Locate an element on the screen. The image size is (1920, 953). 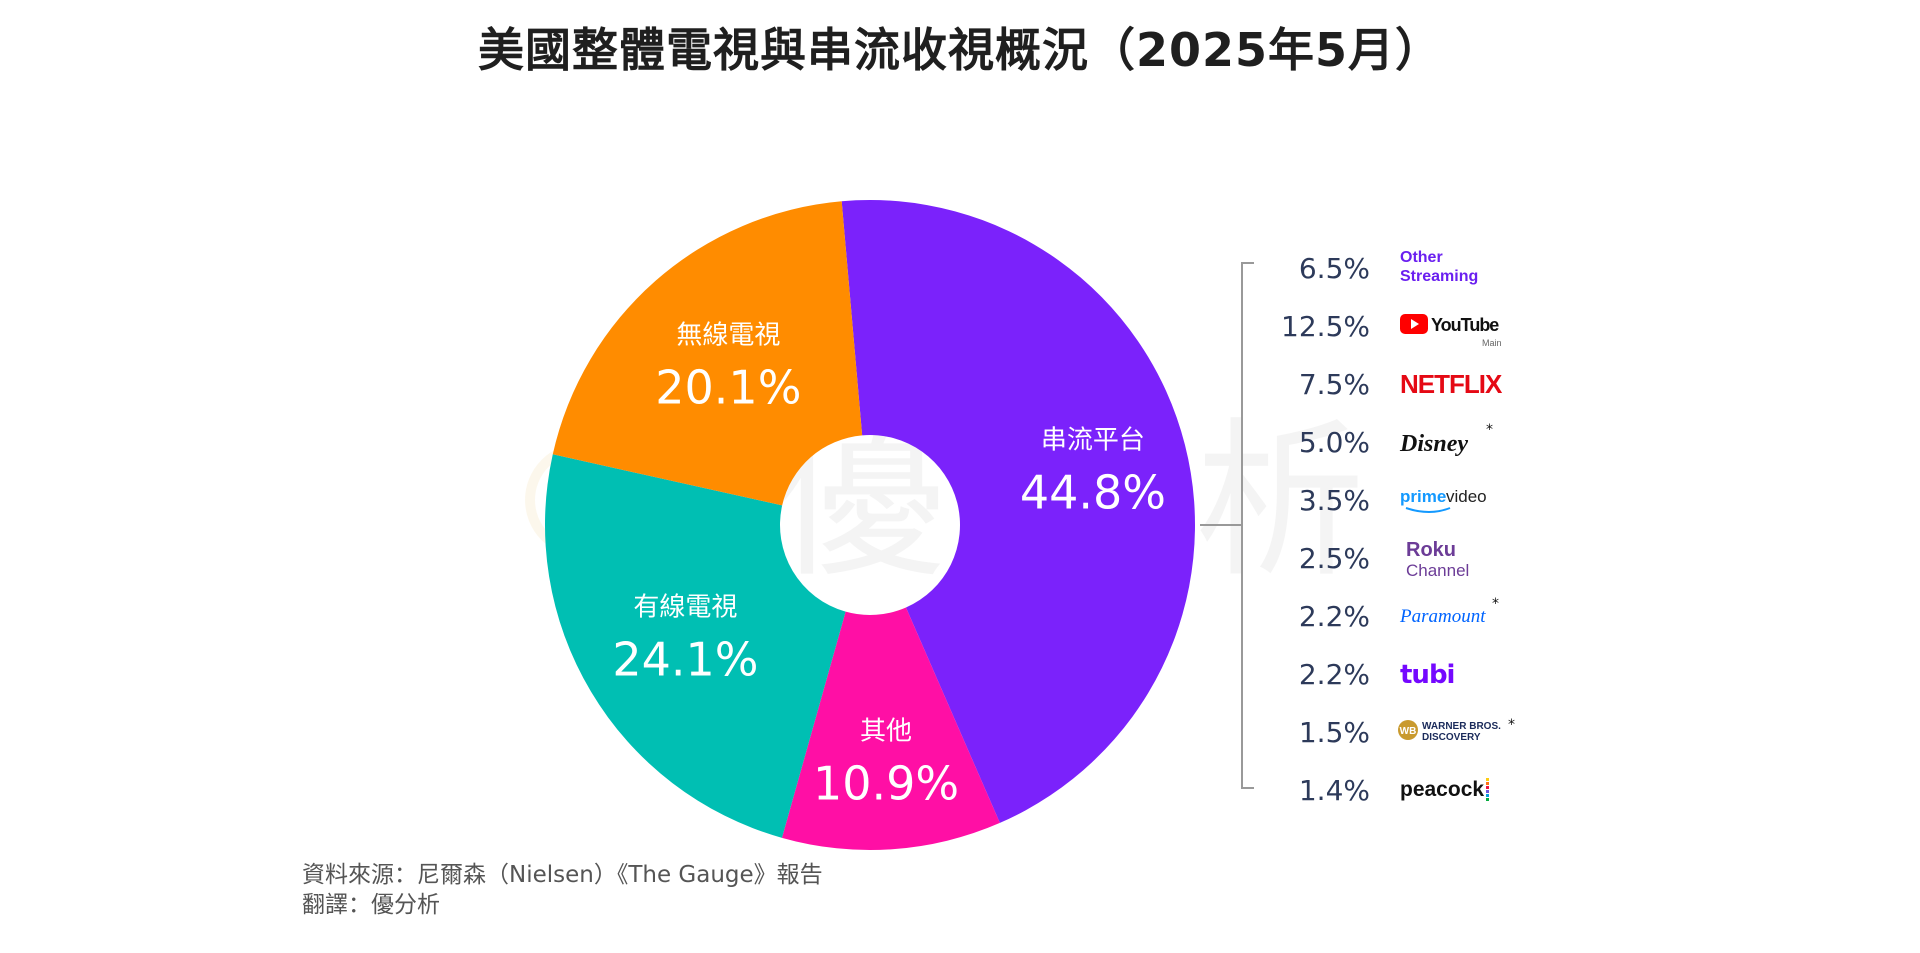
breakdown-value: 12.5% is located at coordinates (1325, 326).